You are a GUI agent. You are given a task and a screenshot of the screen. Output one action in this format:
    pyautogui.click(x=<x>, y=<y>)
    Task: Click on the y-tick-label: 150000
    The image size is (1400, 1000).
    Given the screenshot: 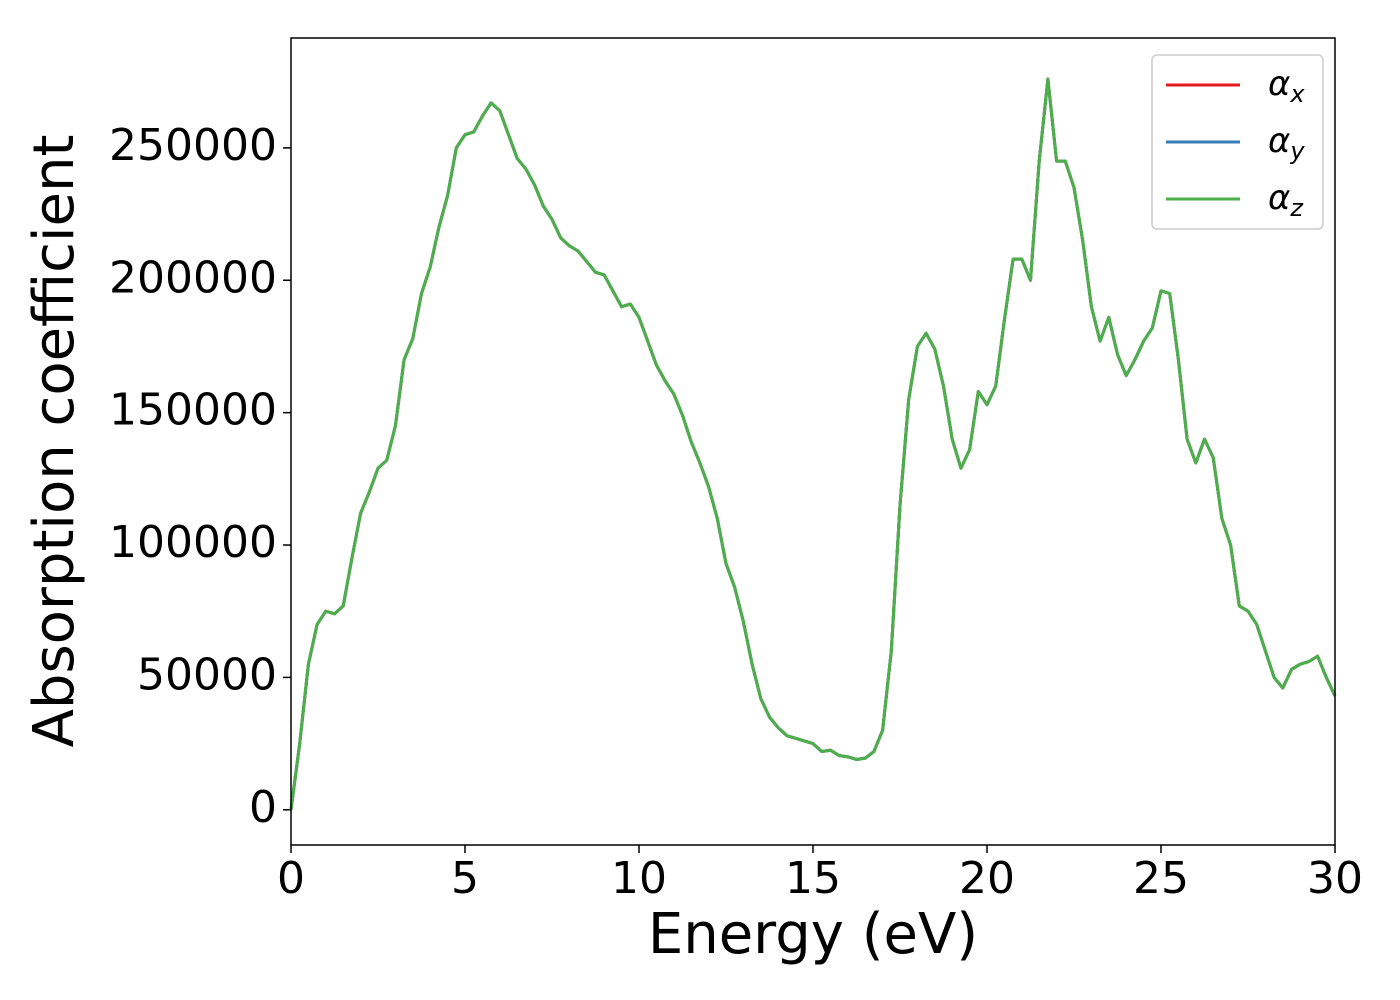 What is the action you would take?
    pyautogui.click(x=193, y=410)
    